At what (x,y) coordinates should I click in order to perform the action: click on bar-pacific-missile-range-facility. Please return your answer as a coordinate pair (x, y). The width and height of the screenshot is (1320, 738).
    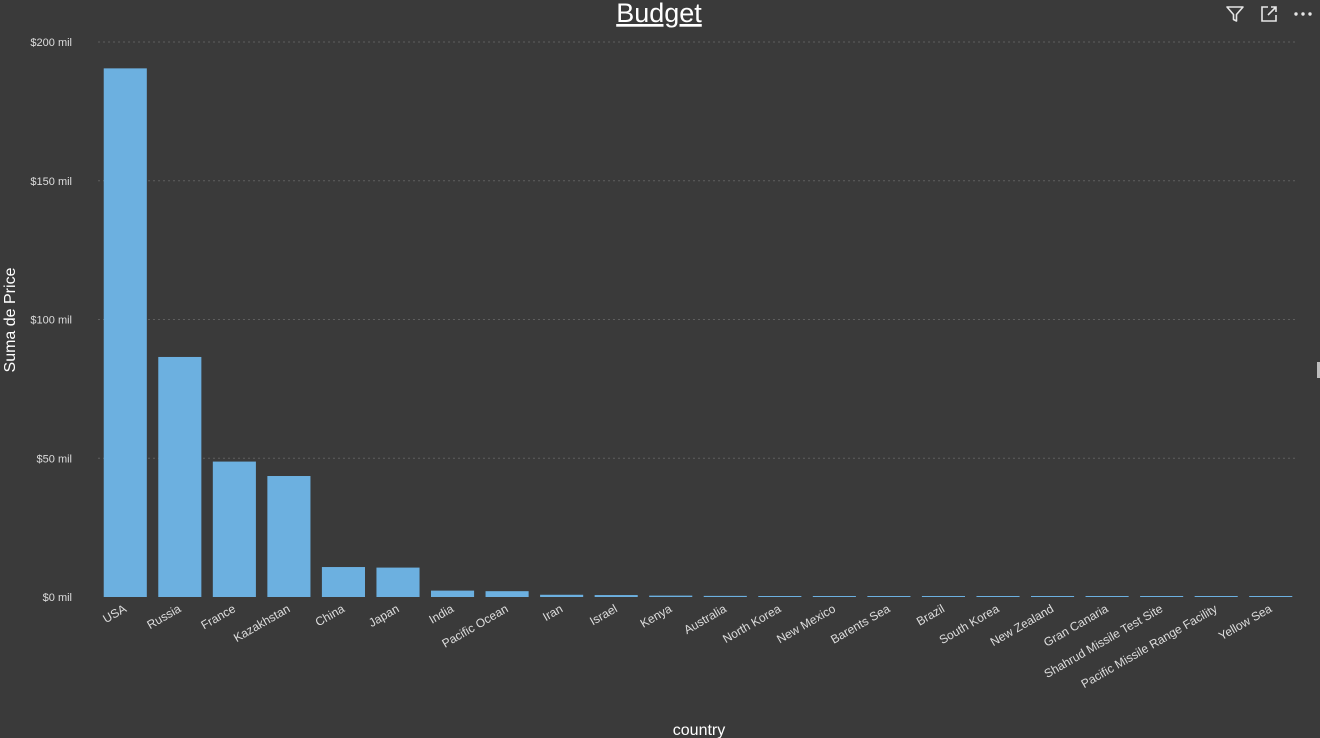
    Looking at the image, I should click on (1216, 596).